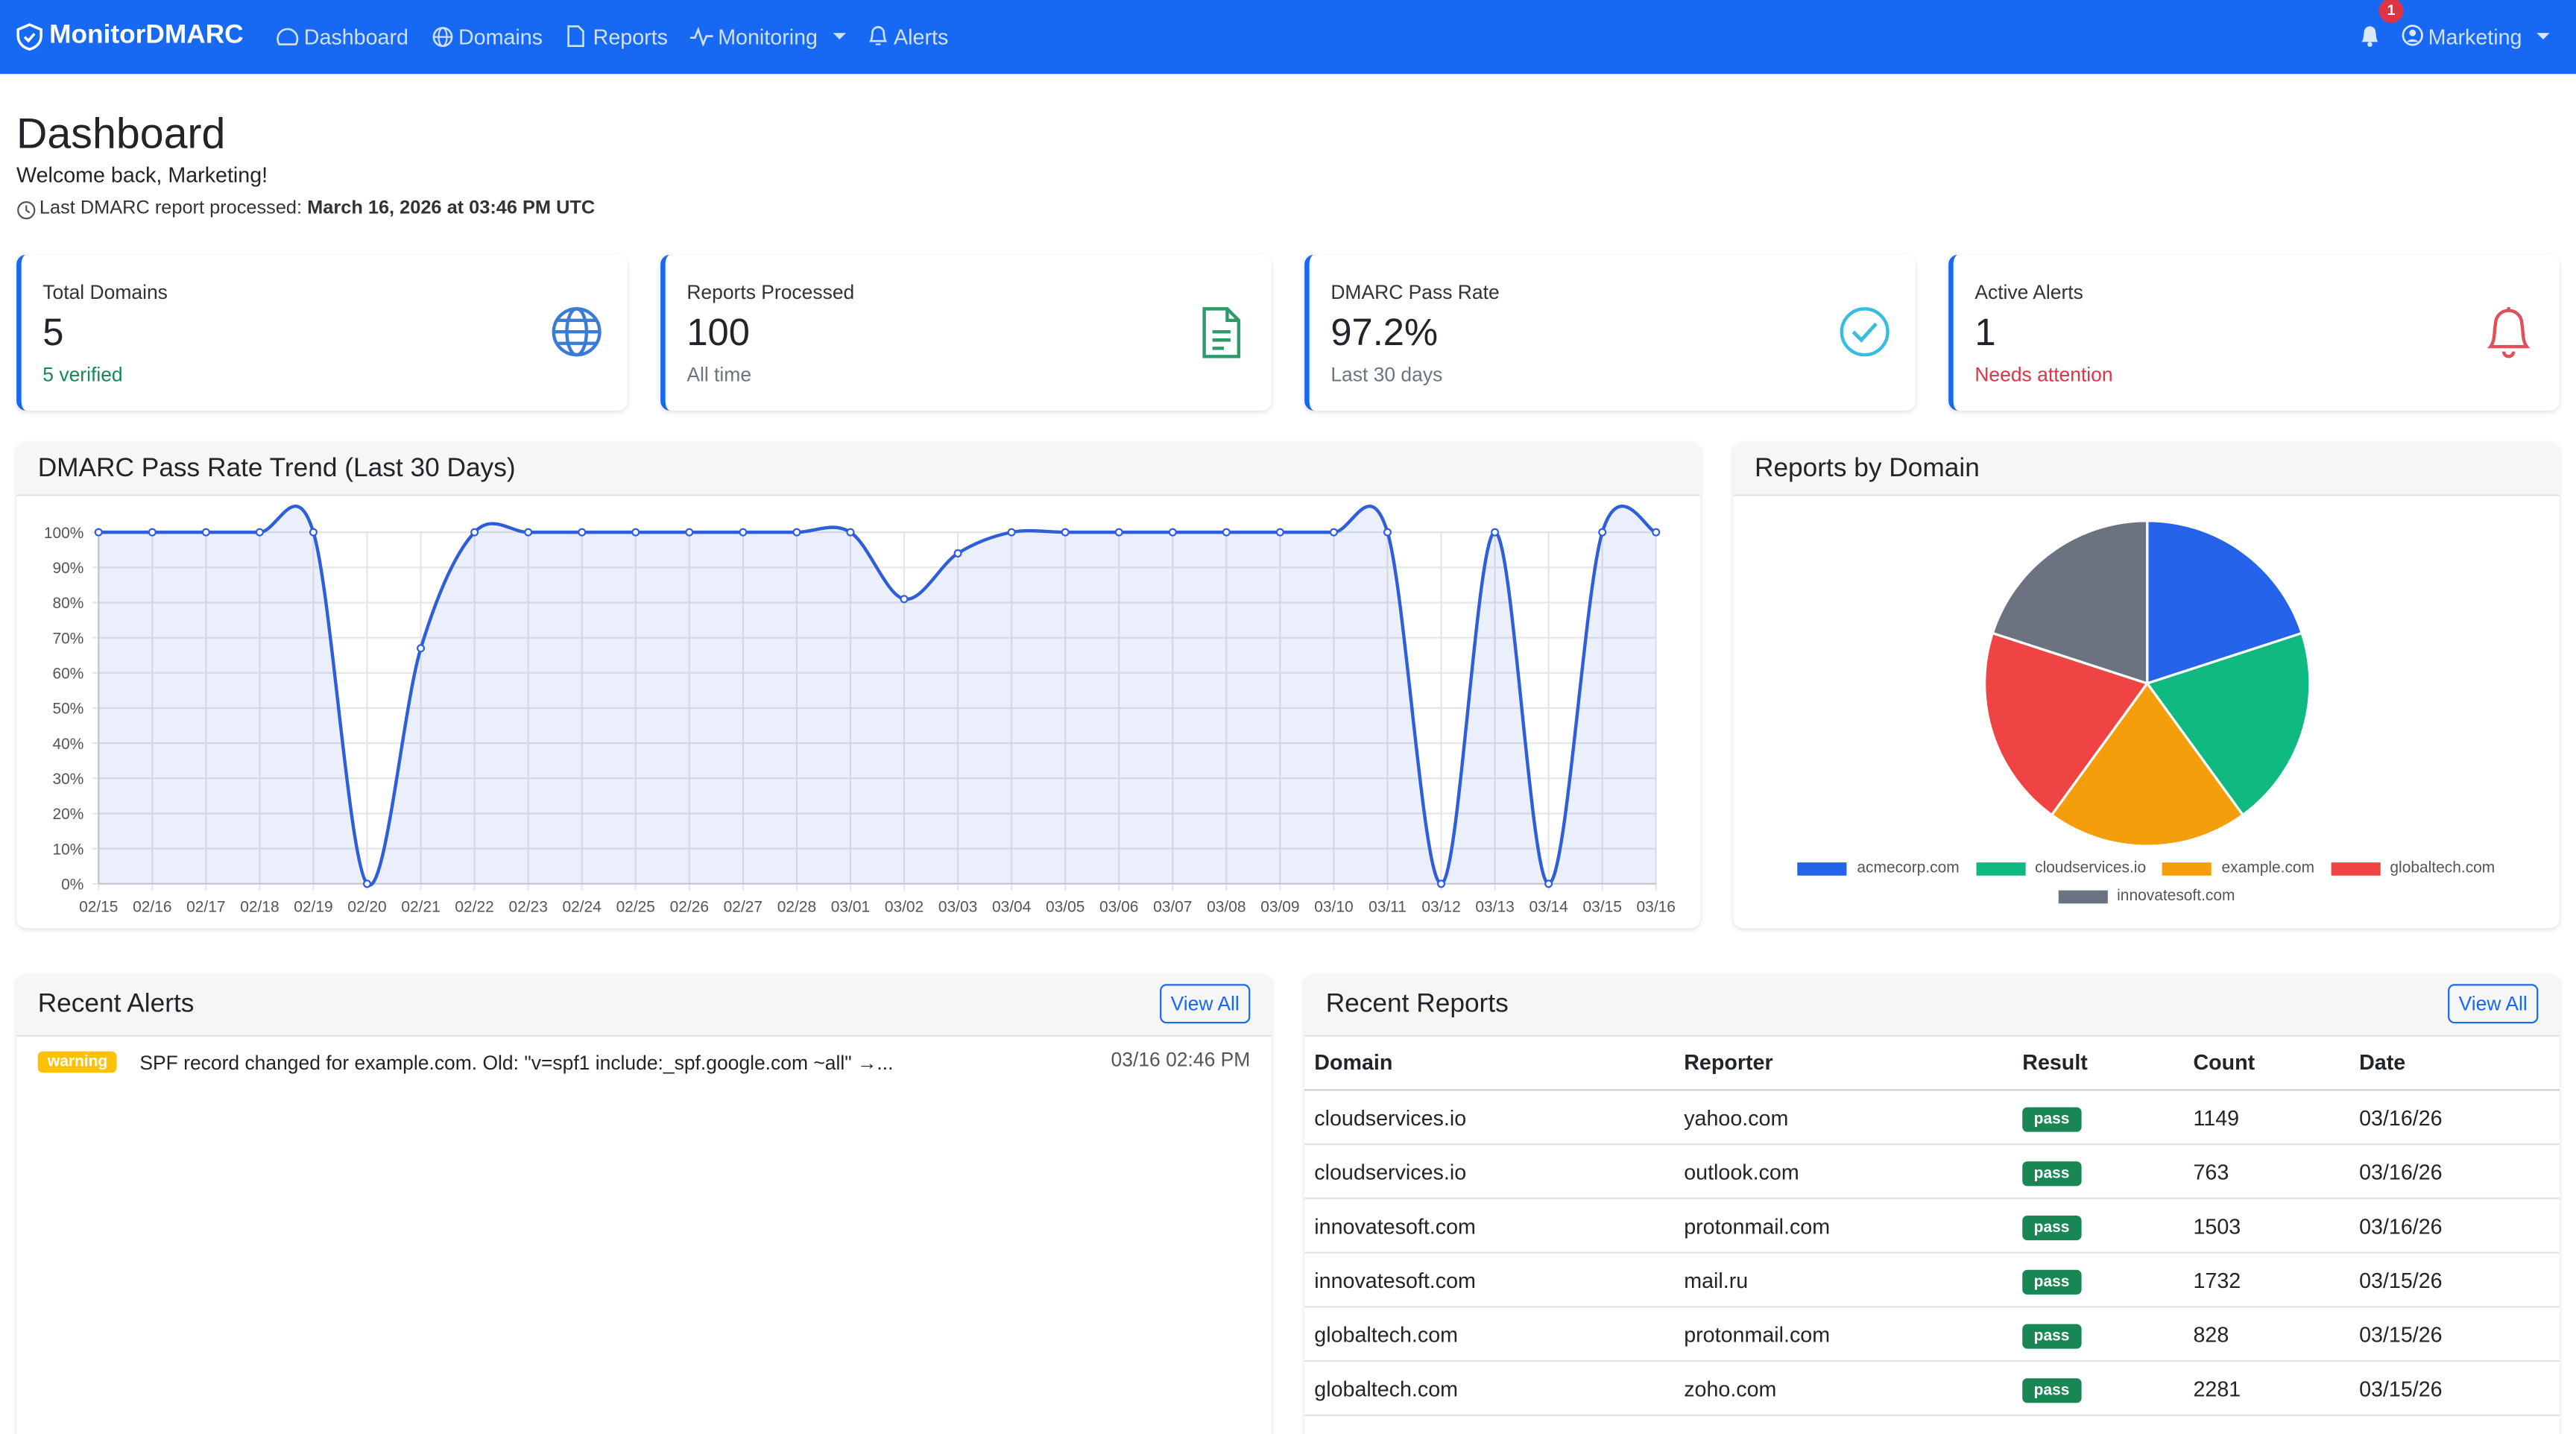 This screenshot has width=2576, height=1434. What do you see at coordinates (2391, 12) in the screenshot?
I see `notification-badge: 1` at bounding box center [2391, 12].